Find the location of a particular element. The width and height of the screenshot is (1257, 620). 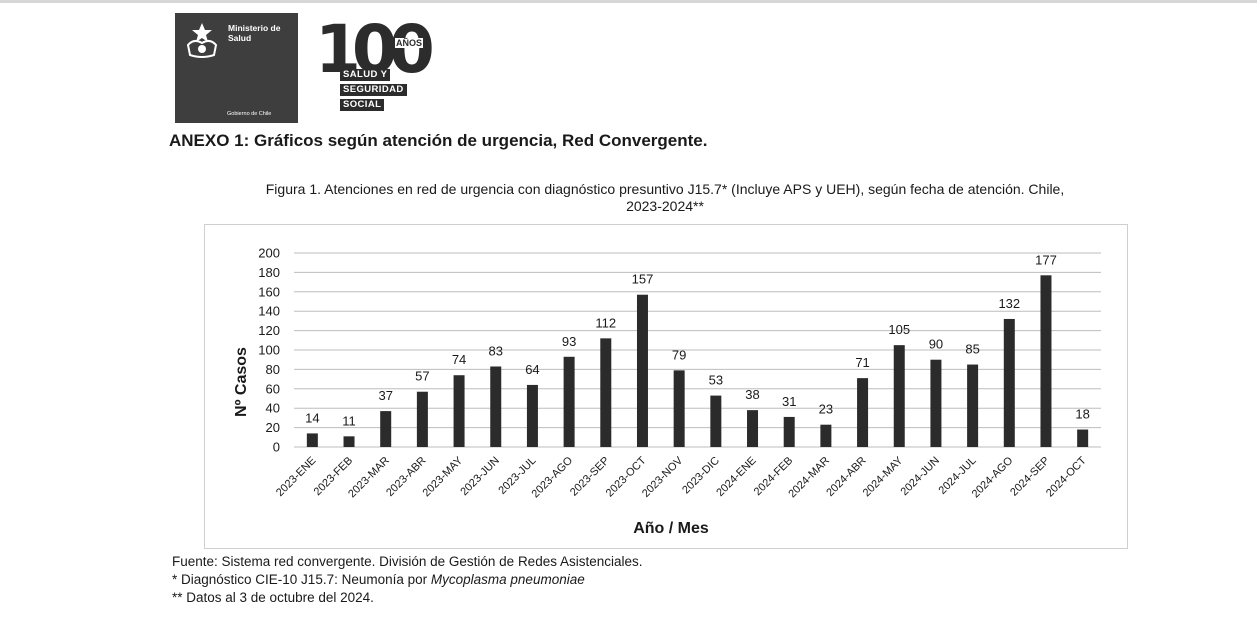

y-tick-label: 120 is located at coordinates (269, 330).